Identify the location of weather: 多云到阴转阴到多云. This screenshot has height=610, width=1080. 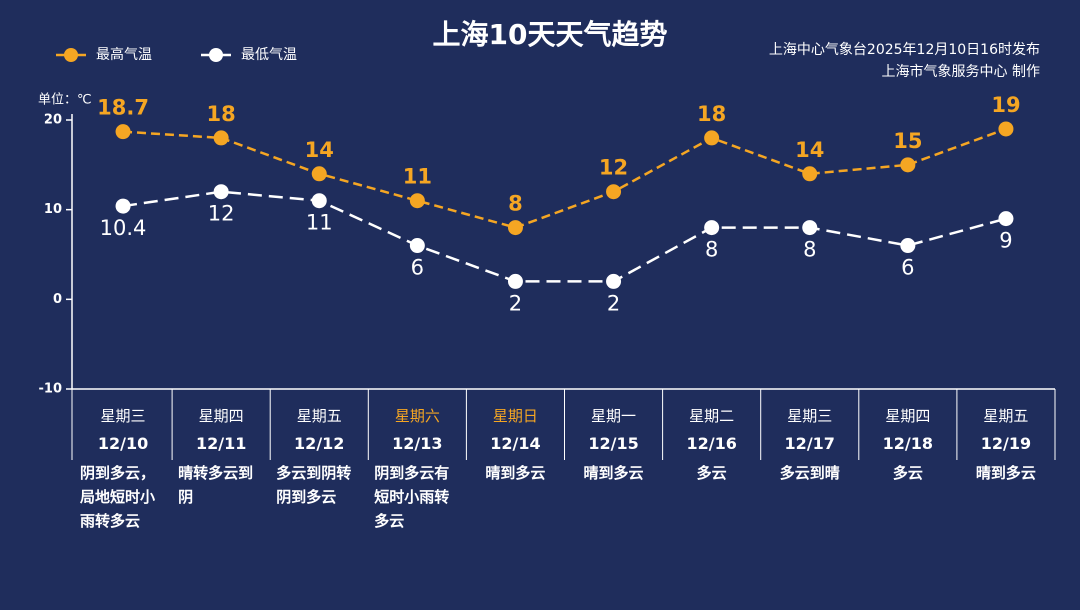
(314, 485).